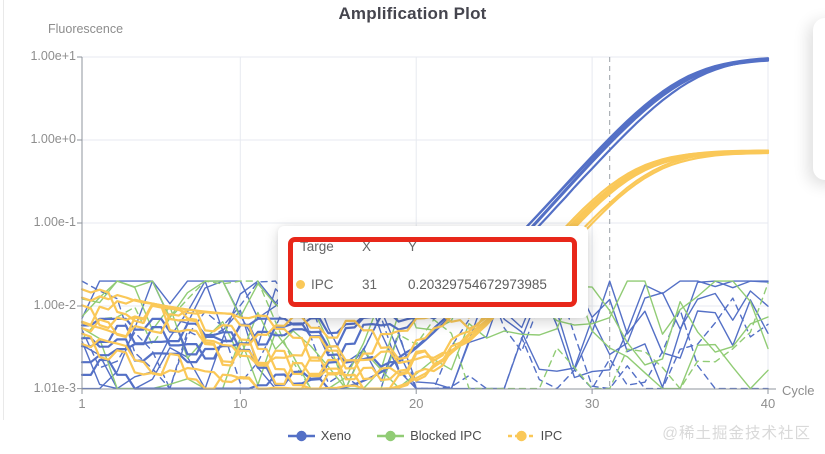  What do you see at coordinates (592, 403) in the screenshot?
I see `x-tick-label: 30` at bounding box center [592, 403].